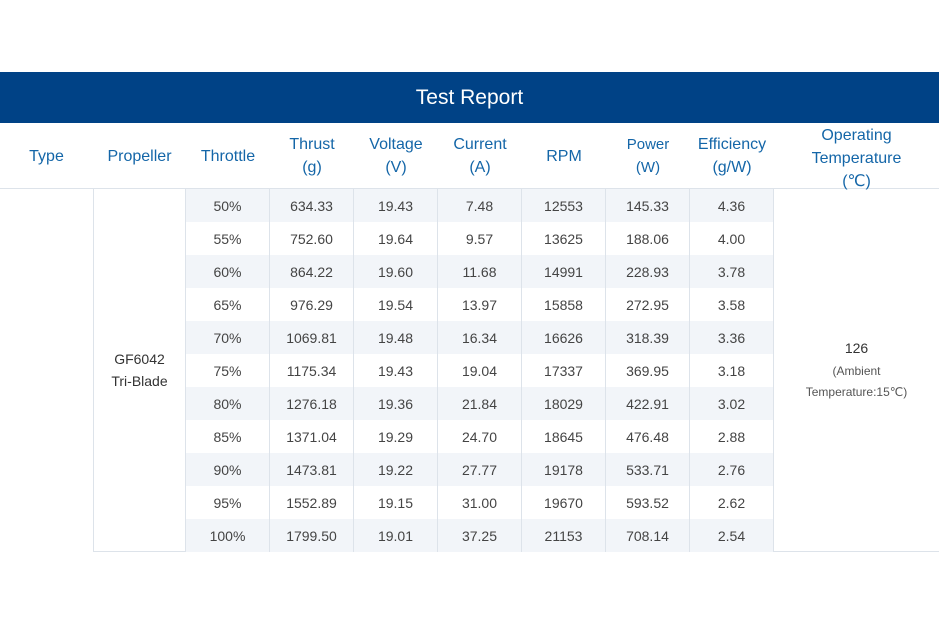 The width and height of the screenshot is (939, 626). Describe the element at coordinates (648, 238) in the screenshot. I see `cell-power: 188.06` at that location.